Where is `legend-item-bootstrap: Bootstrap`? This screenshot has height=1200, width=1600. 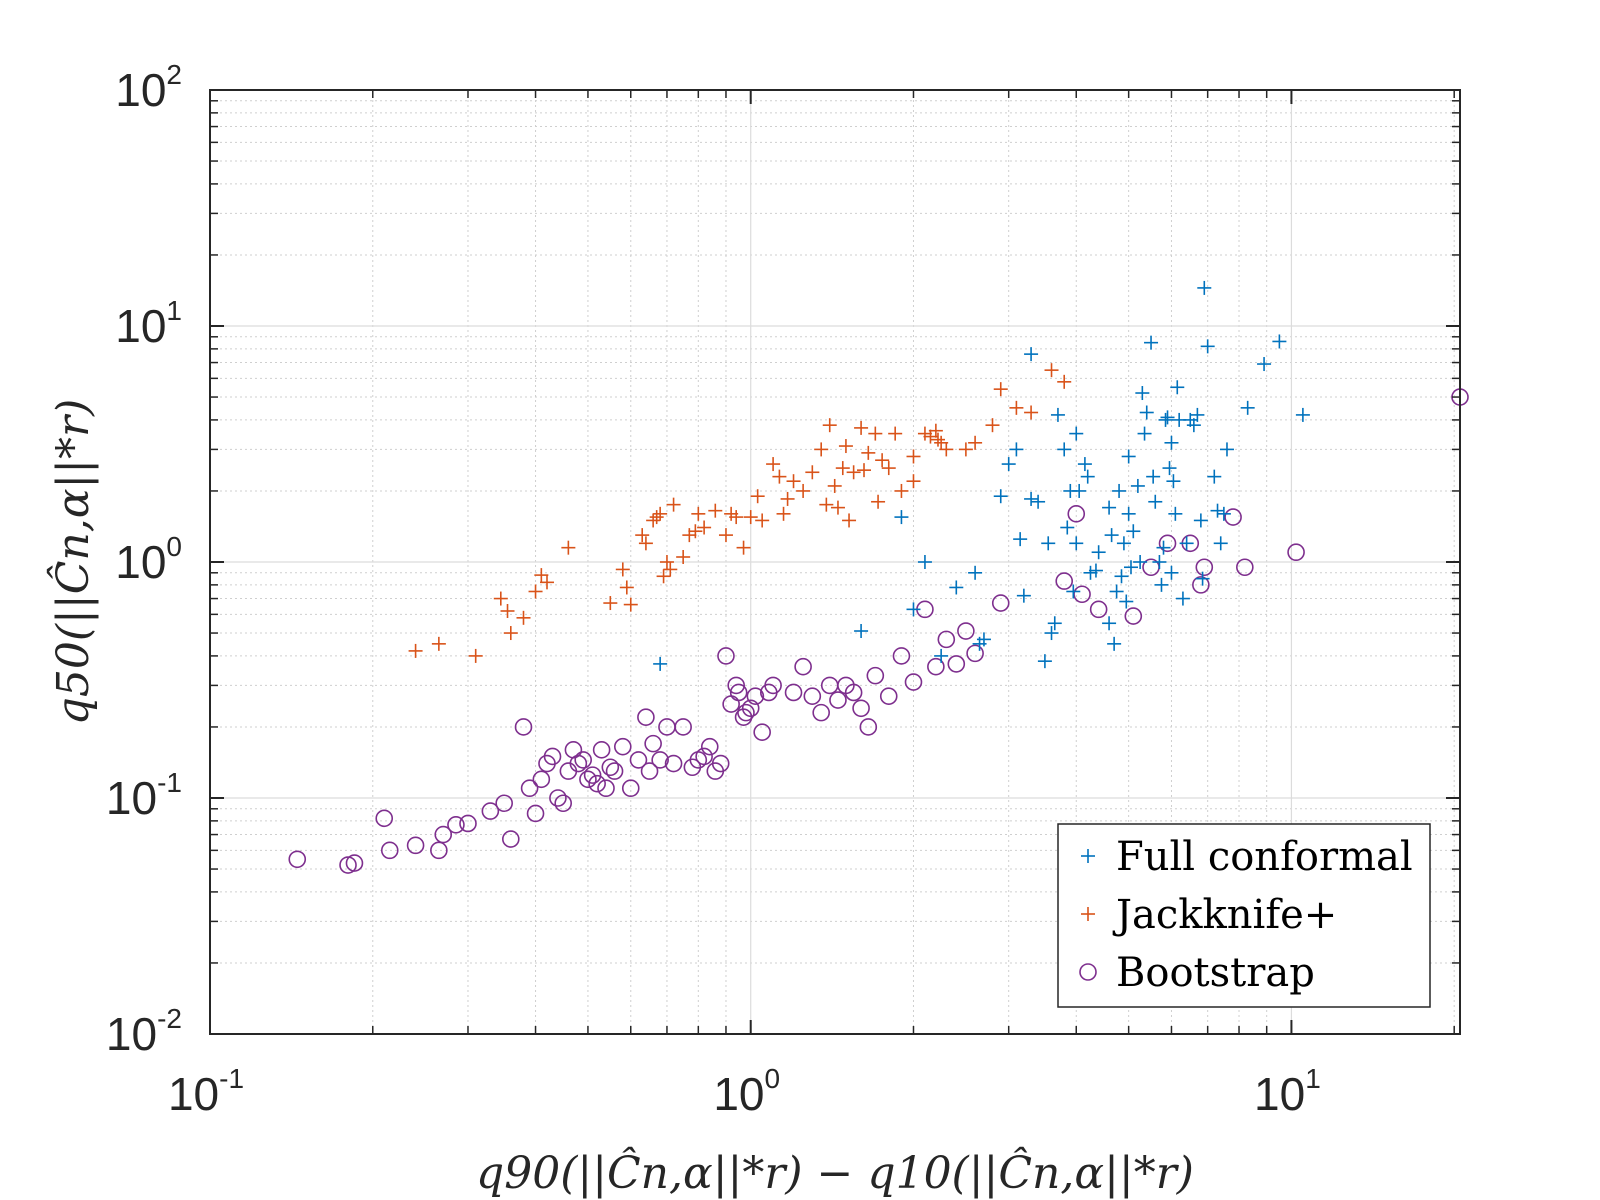 legend-item-bootstrap: Bootstrap is located at coordinates (1197, 973).